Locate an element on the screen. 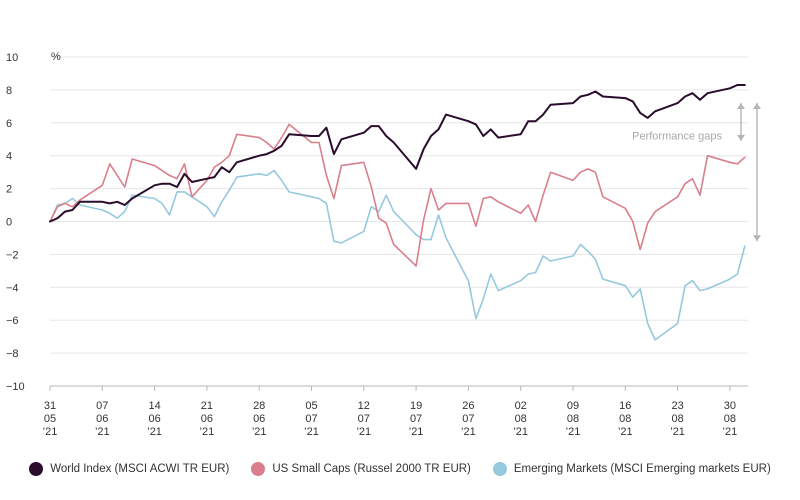 The image size is (800, 500). x-tick-label-line: 30 is located at coordinates (730, 406).